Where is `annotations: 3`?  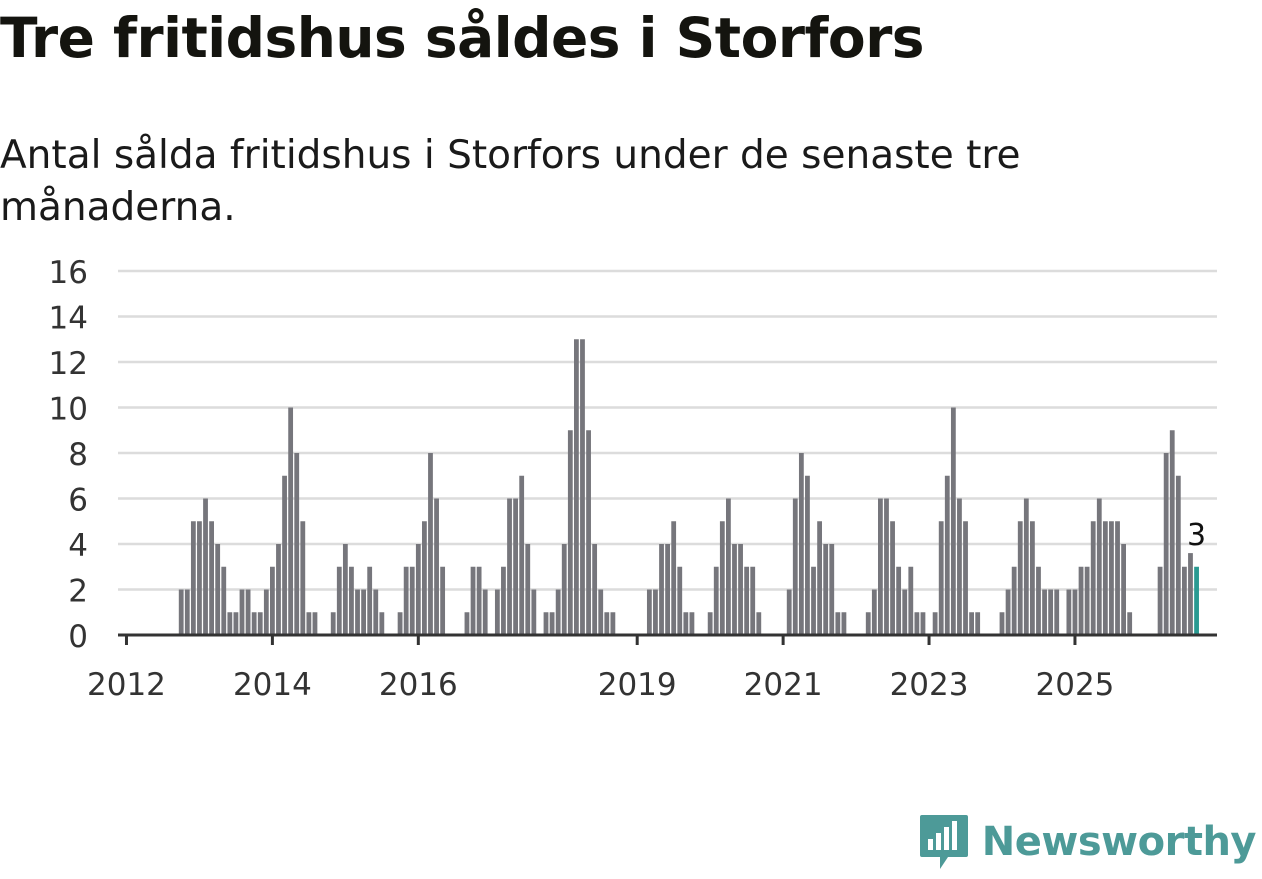
annotations: 3 is located at coordinates (1196, 535).